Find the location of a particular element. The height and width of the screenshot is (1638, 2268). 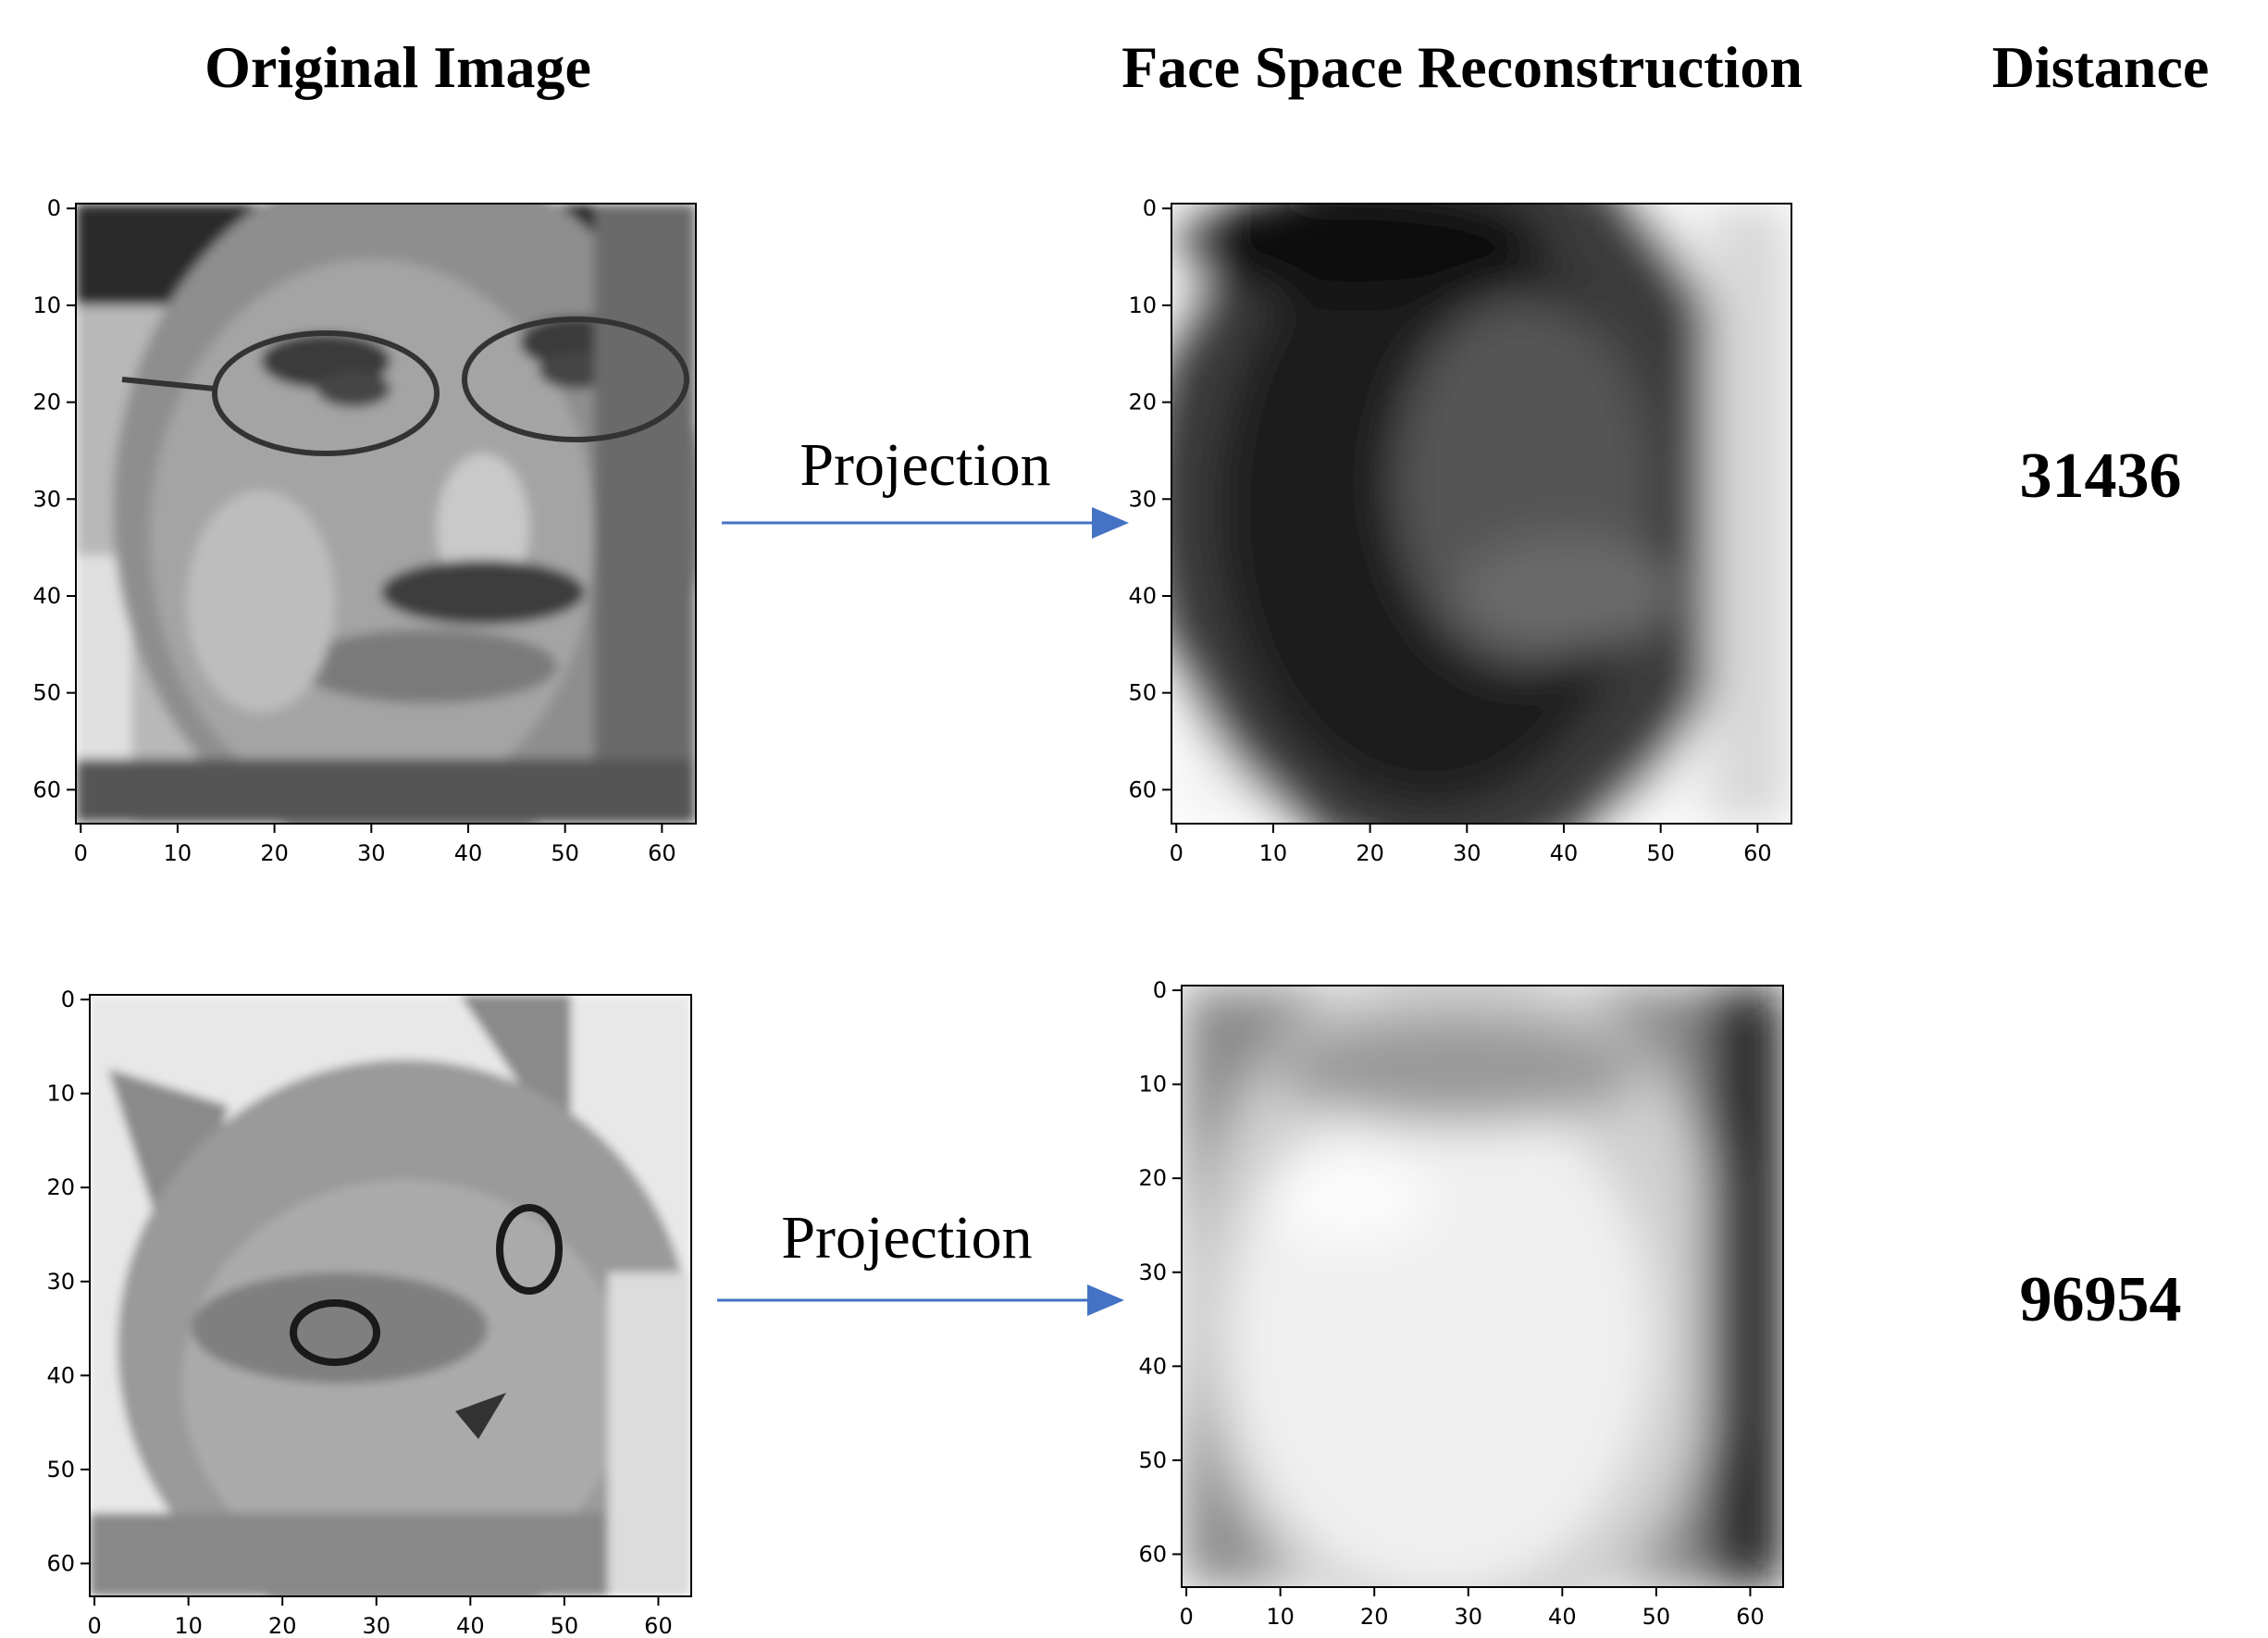

reconstruction-cat-plot: 0 0 10 10 20 20 30 30 40 40 50 50 60 60 is located at coordinates (1466, 1303).